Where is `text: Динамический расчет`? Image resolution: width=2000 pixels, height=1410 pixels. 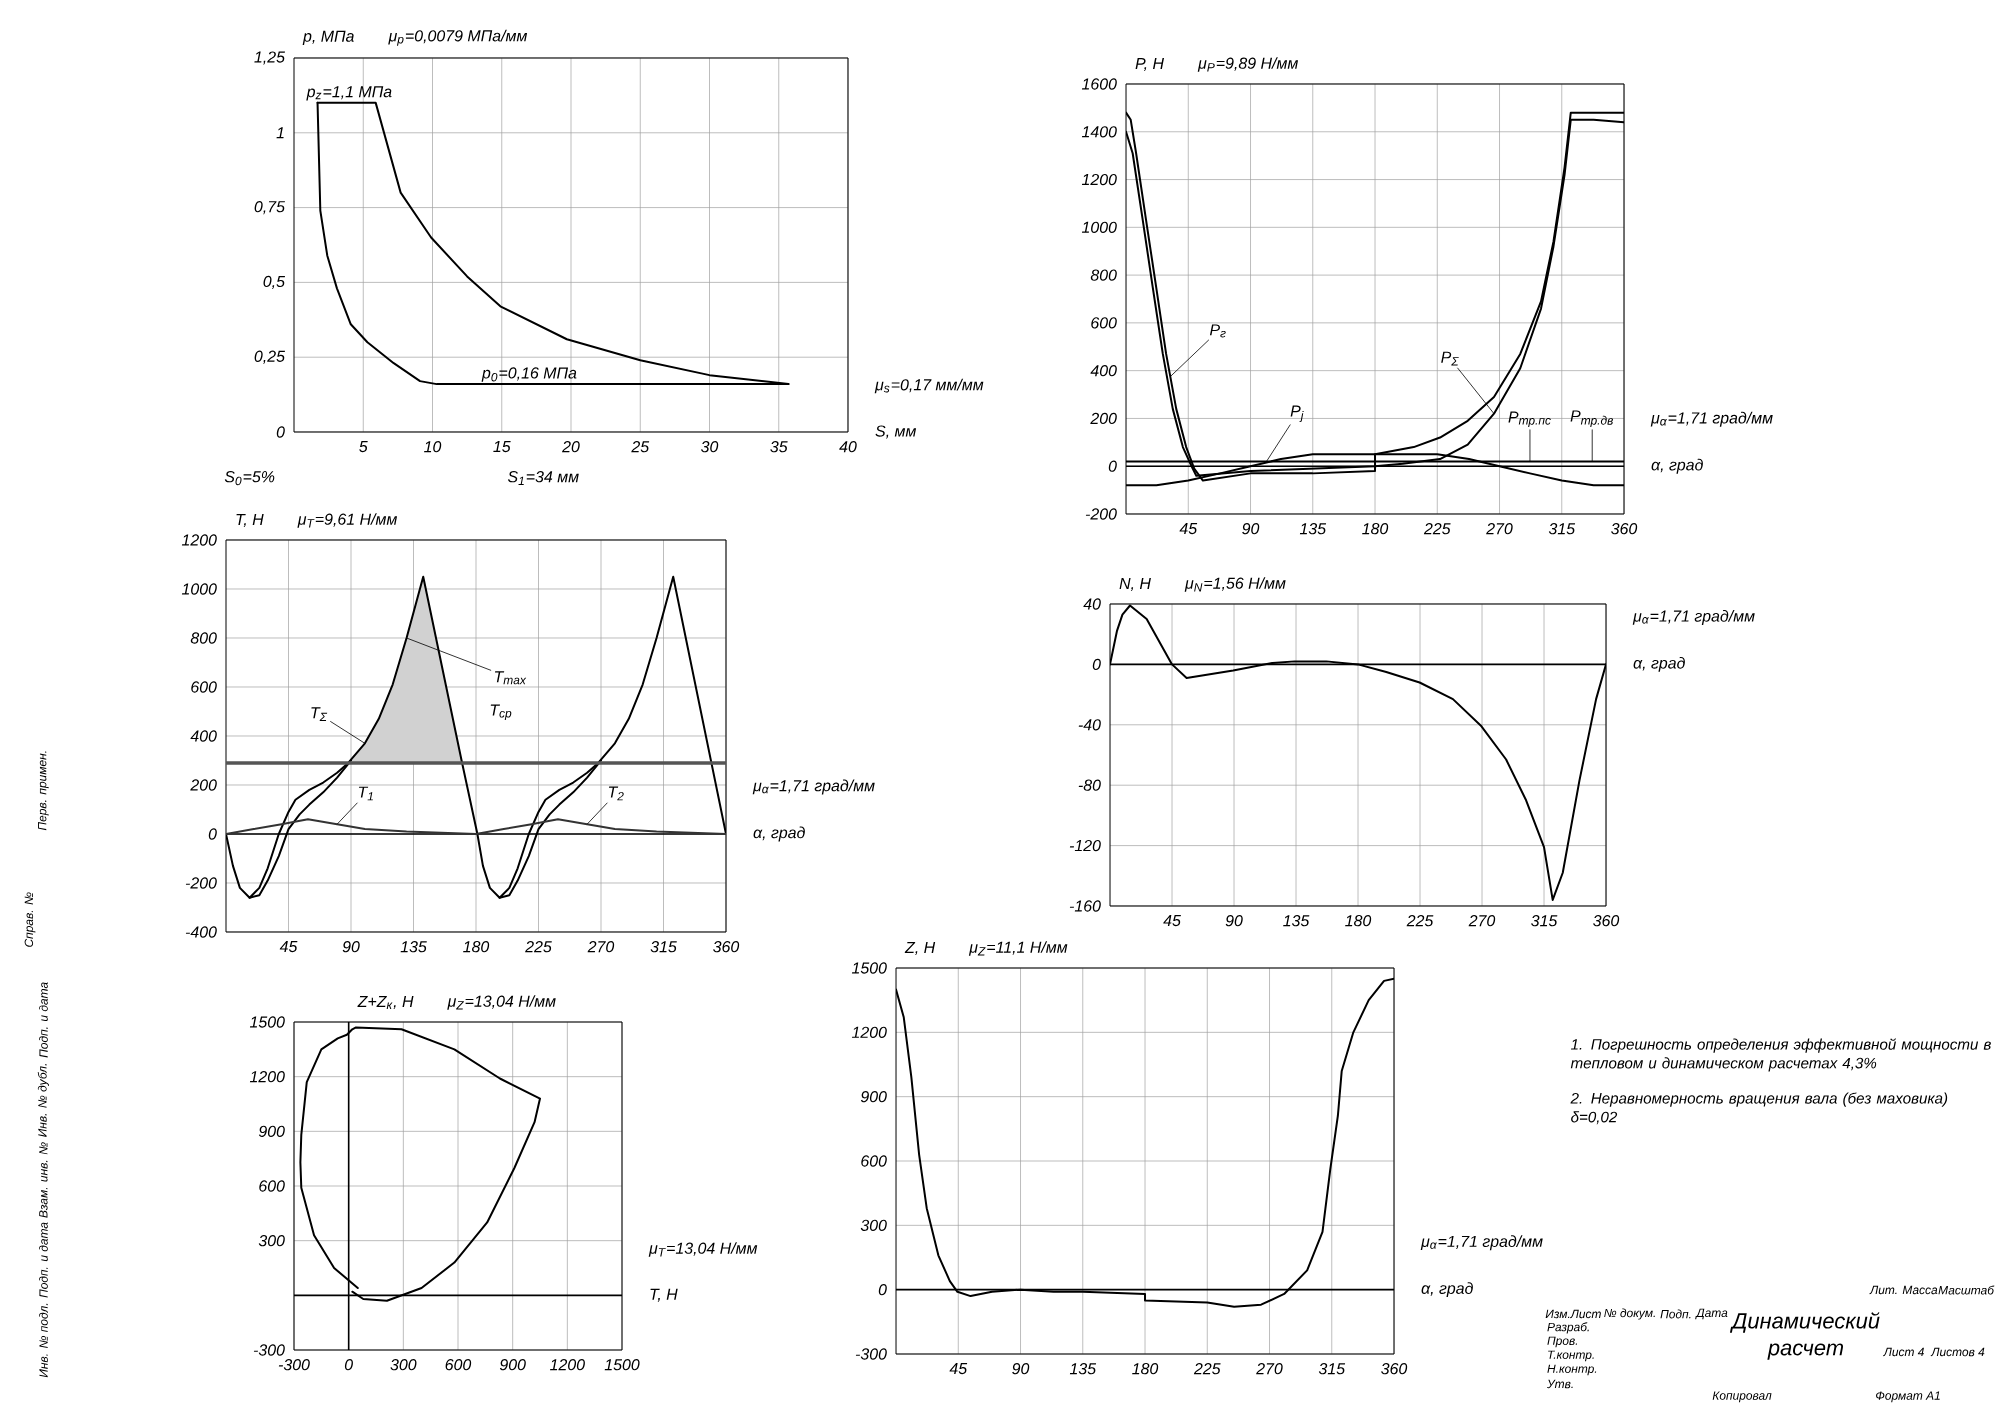 text: Динамический расчет is located at coordinates (1804, 1336).